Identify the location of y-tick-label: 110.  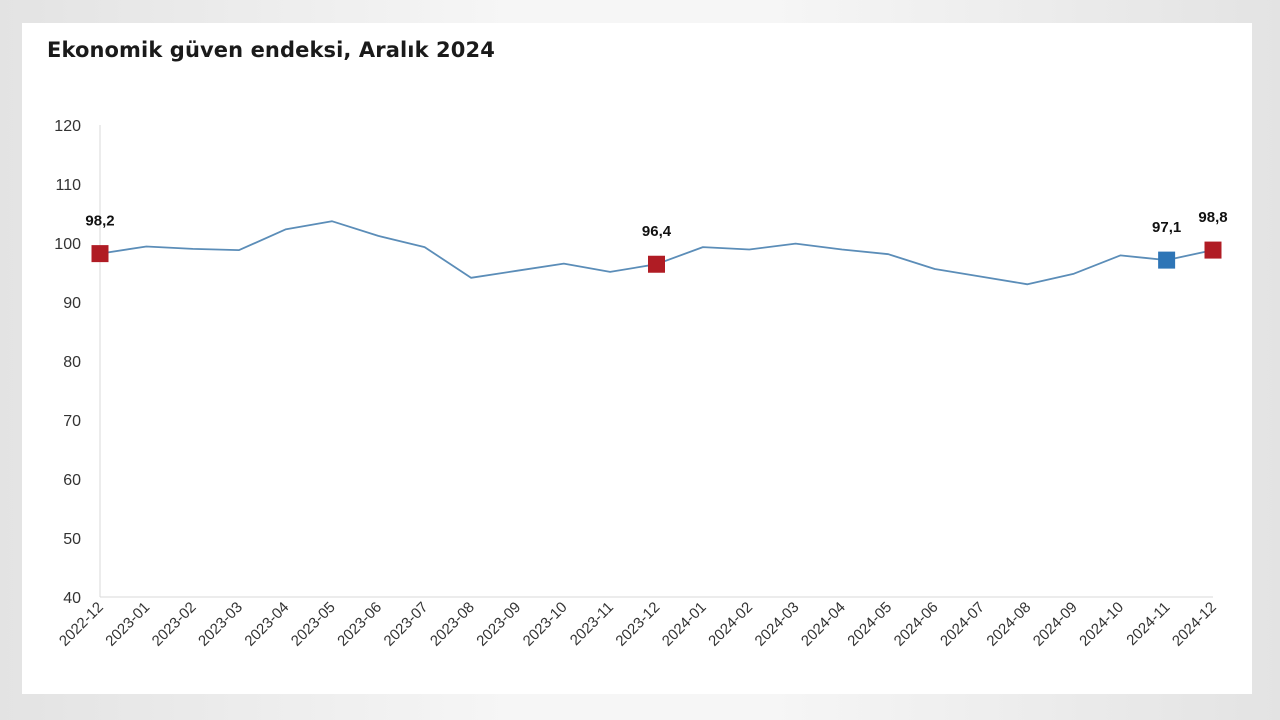
(68, 185).